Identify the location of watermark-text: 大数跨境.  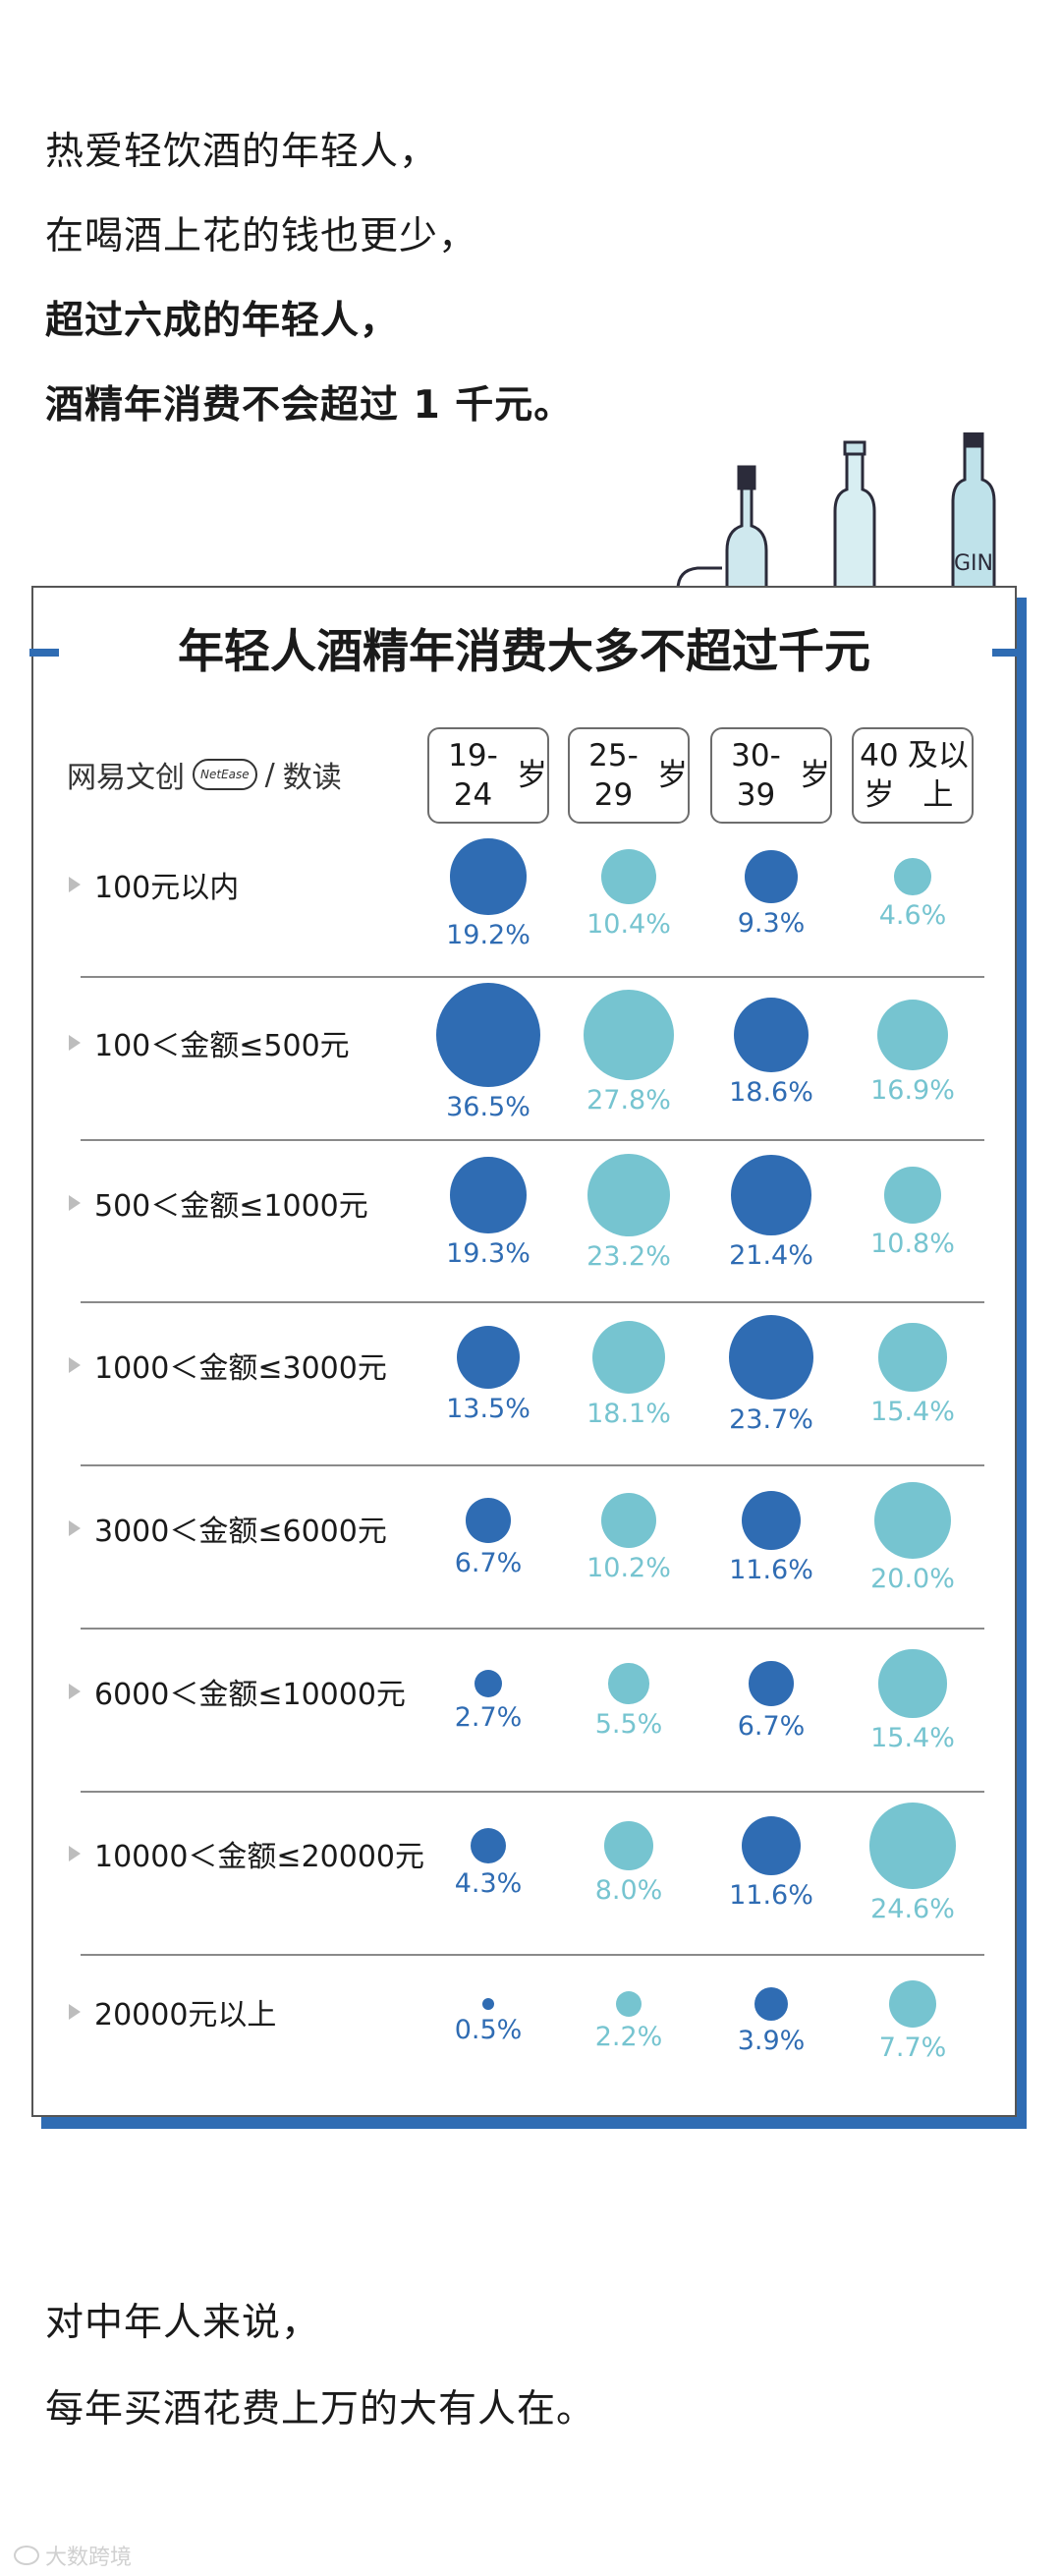
(89, 2558).